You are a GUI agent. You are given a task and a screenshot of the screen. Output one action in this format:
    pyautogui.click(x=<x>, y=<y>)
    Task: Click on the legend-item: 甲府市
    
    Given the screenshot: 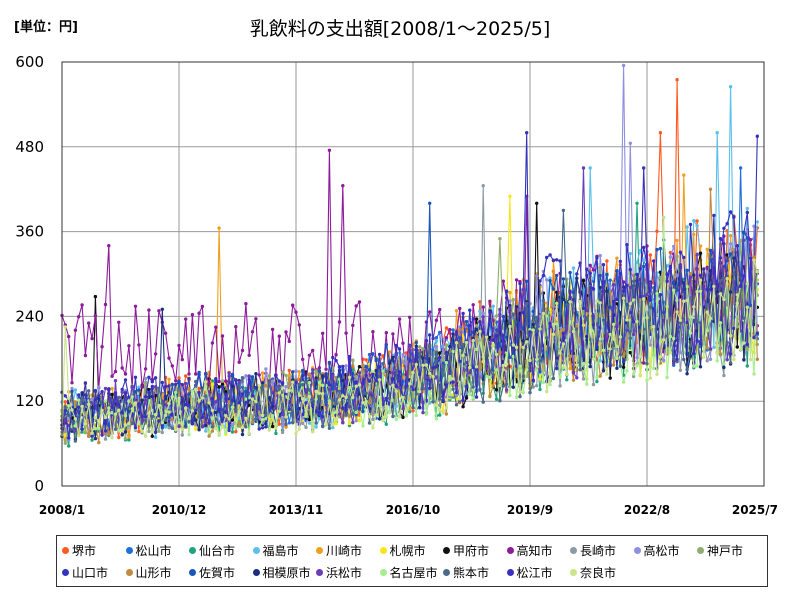 What is the action you would take?
    pyautogui.click(x=466, y=550)
    